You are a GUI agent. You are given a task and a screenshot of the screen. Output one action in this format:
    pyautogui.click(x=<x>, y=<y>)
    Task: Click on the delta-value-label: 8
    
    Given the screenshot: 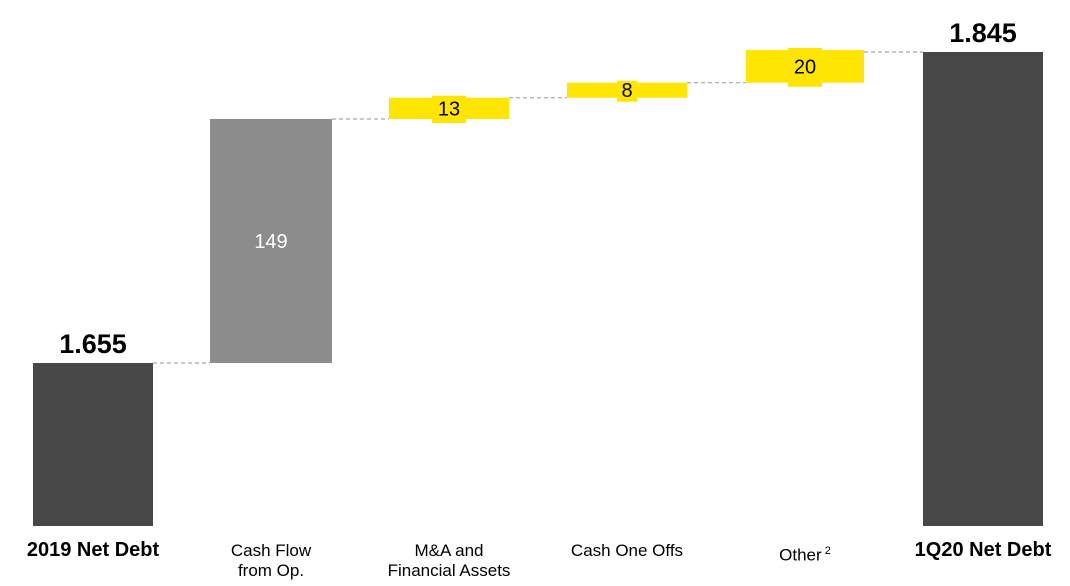 What is the action you would take?
    pyautogui.click(x=626, y=91)
    